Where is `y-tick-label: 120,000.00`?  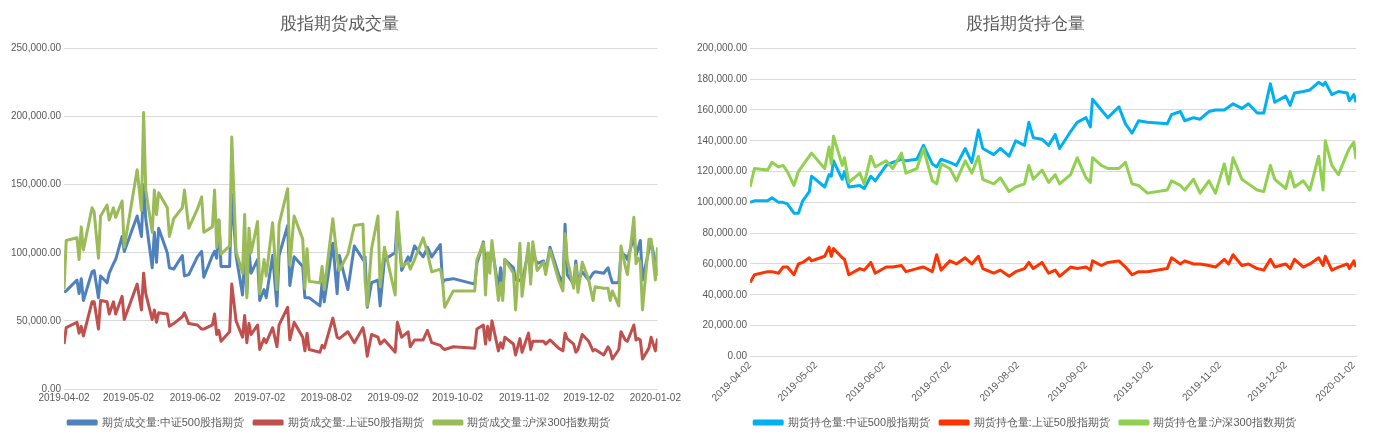
y-tick-label: 120,000.00 is located at coordinates (722, 171).